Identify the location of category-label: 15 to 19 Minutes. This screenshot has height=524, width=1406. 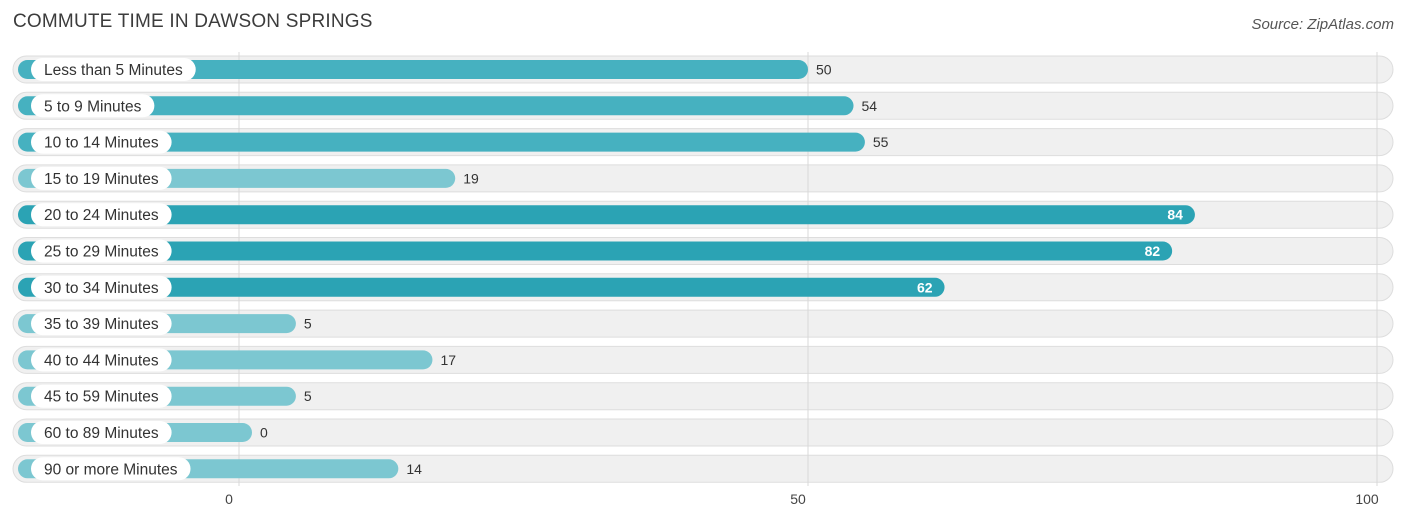
(101, 179).